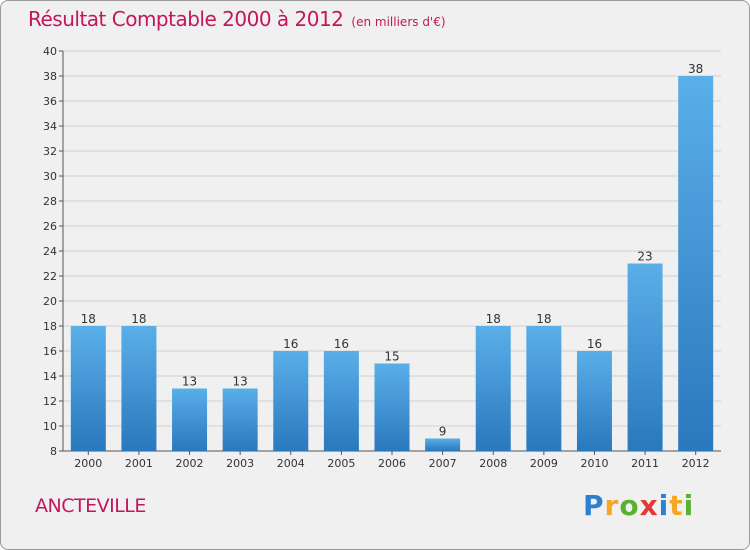 The image size is (750, 550). Describe the element at coordinates (649, 505) in the screenshot. I see `logo-letter: x` at that location.